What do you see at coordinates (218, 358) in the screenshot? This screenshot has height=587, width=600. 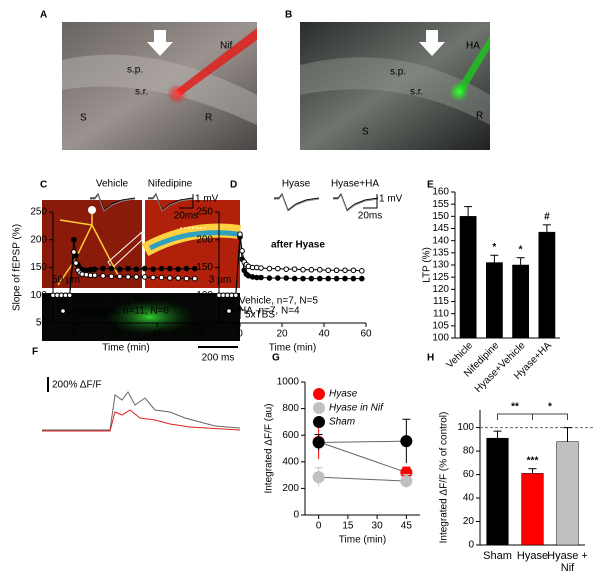 I see `scale-label: 200 ms` at bounding box center [218, 358].